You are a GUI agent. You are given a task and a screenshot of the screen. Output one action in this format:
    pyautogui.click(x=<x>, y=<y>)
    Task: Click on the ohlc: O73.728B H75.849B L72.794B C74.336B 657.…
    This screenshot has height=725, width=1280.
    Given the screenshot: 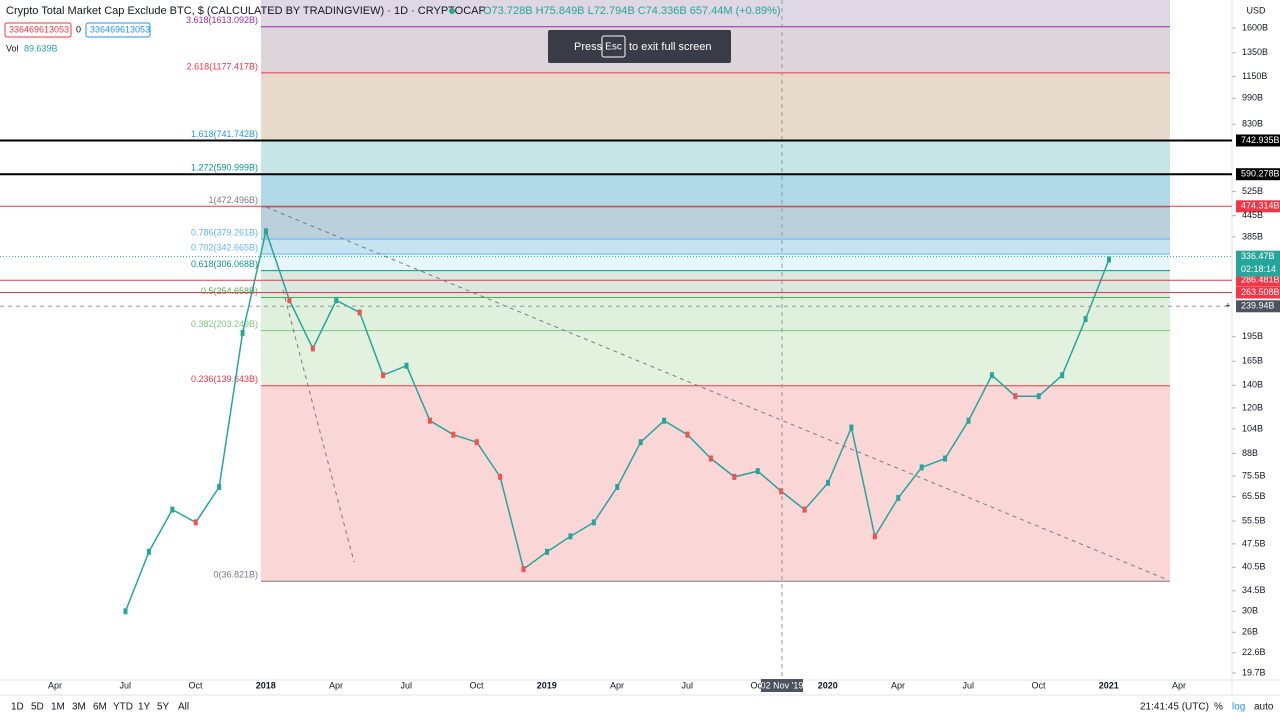 What is the action you would take?
    pyautogui.click(x=632, y=11)
    